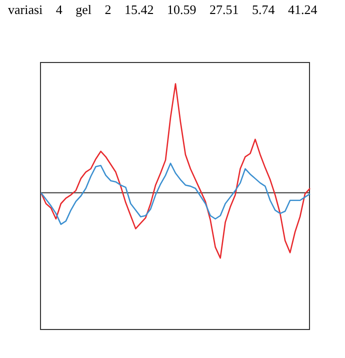 This screenshot has width=345, height=358. I want to click on text: variasi 4 gel 2 15.42 10.59 27.51 5.74 41.24, so click(163, 10).